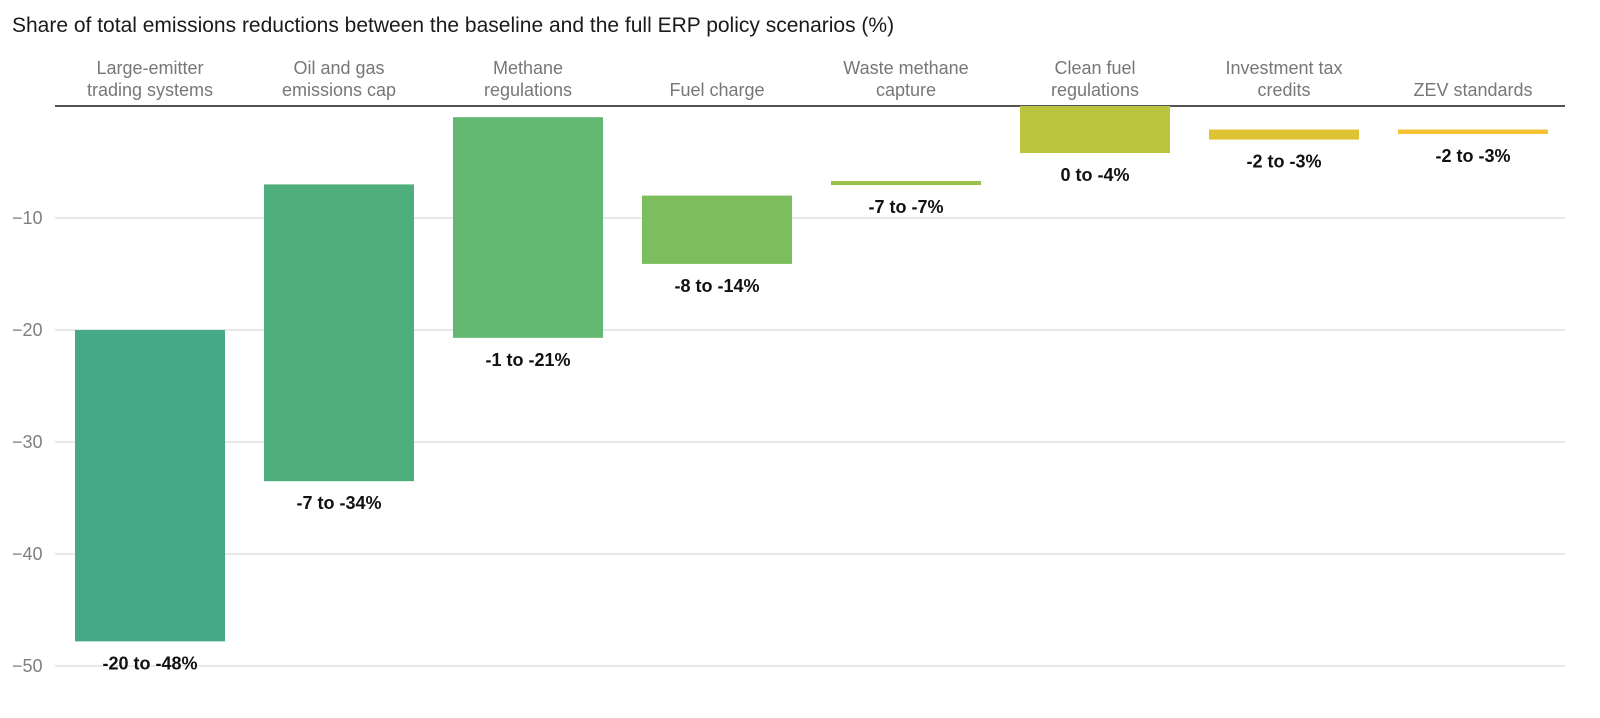 The height and width of the screenshot is (718, 1600). I want to click on category-label: ZEV standards, so click(1472, 90).